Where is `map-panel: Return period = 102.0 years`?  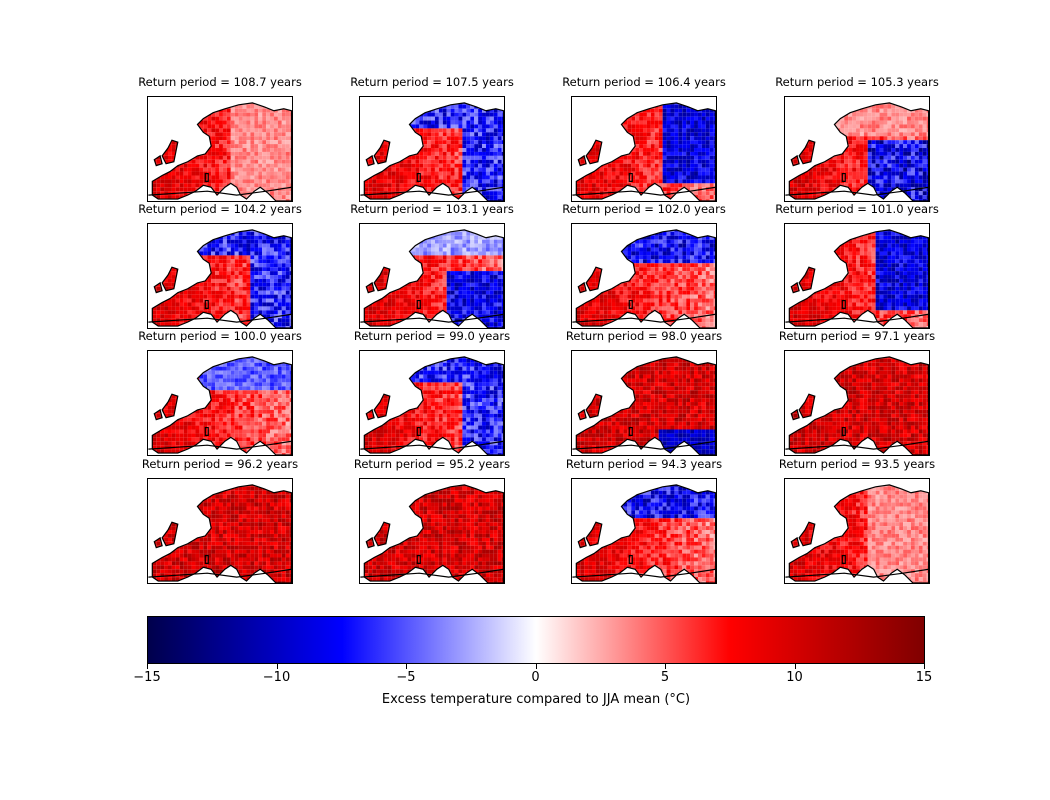
map-panel: Return period = 102.0 years is located at coordinates (644, 265).